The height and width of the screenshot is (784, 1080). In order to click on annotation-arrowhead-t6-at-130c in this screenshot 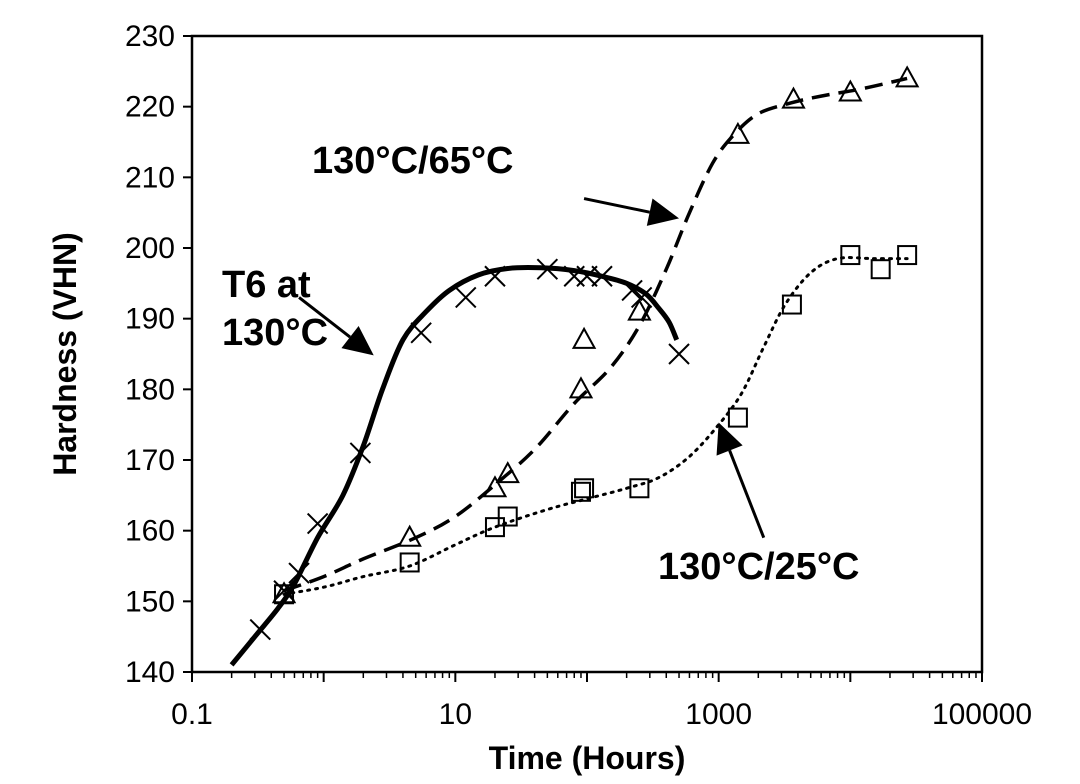, I will do `click(357, 340)`.